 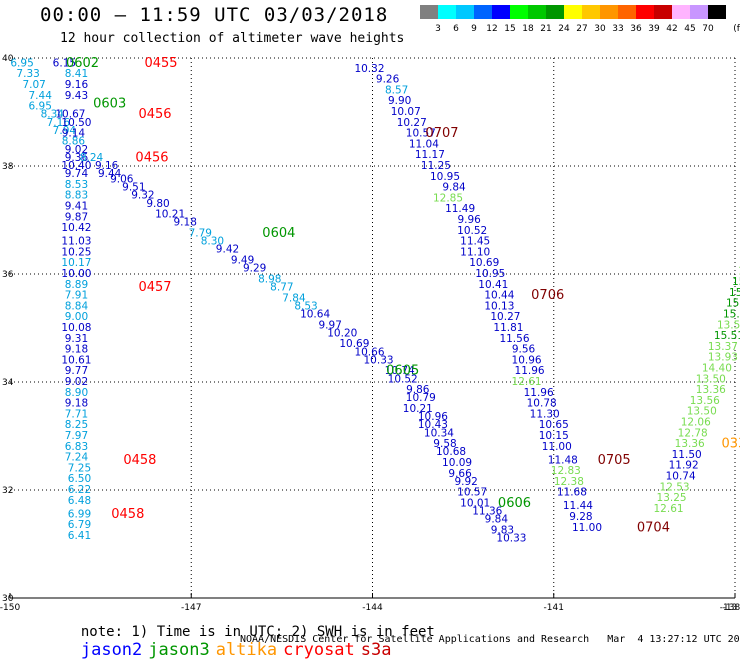 What do you see at coordinates (110, 174) in the screenshot?
I see `wave-height-value: 9.44` at bounding box center [110, 174].